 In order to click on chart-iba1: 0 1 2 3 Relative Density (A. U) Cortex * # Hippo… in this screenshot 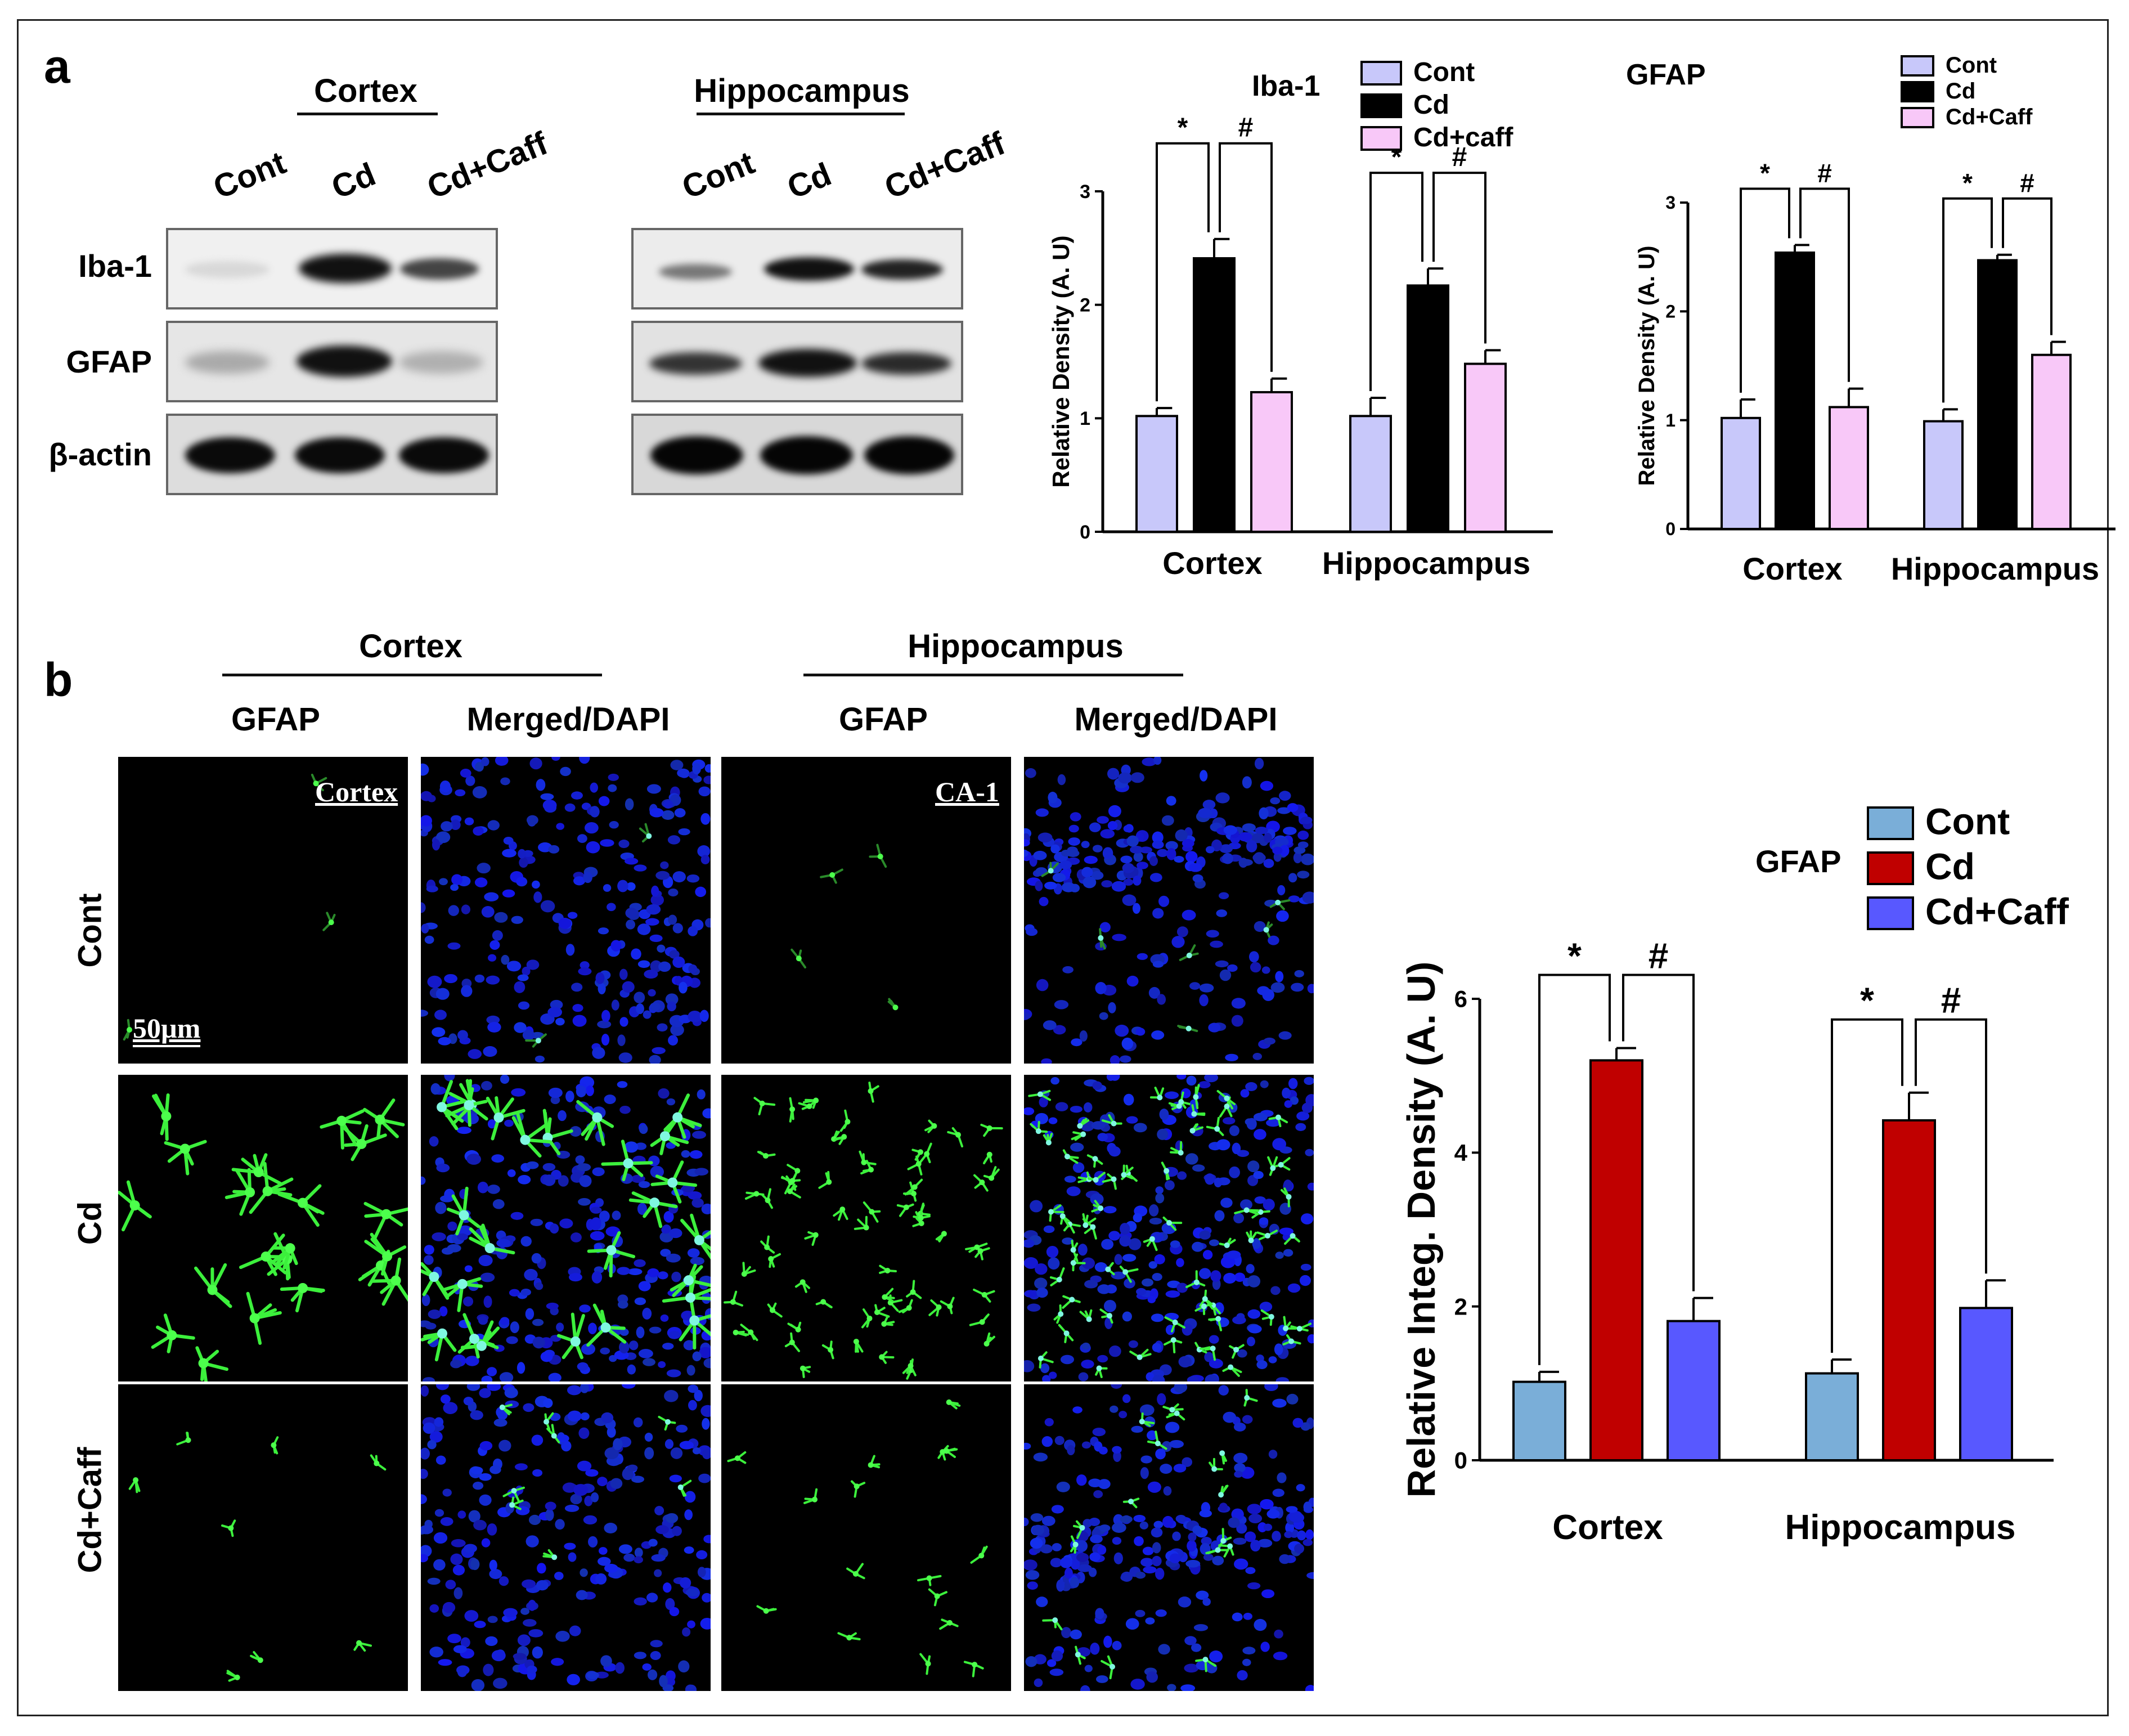, I will do `click(1300, 319)`.